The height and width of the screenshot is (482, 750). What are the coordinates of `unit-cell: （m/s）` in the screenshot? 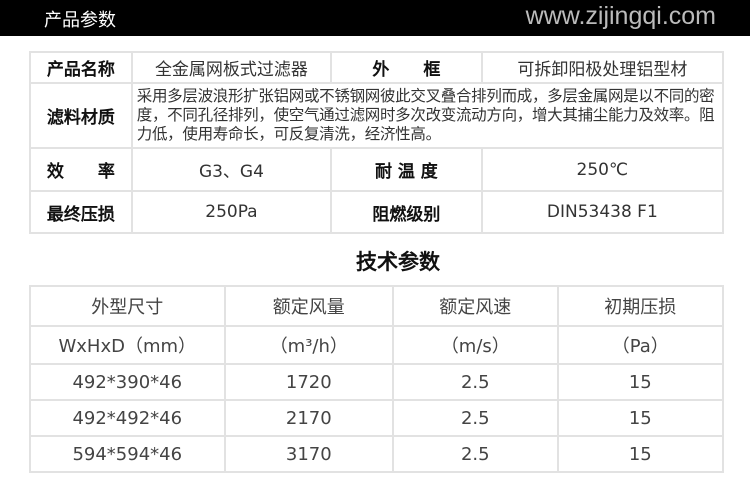 It's located at (475, 345).